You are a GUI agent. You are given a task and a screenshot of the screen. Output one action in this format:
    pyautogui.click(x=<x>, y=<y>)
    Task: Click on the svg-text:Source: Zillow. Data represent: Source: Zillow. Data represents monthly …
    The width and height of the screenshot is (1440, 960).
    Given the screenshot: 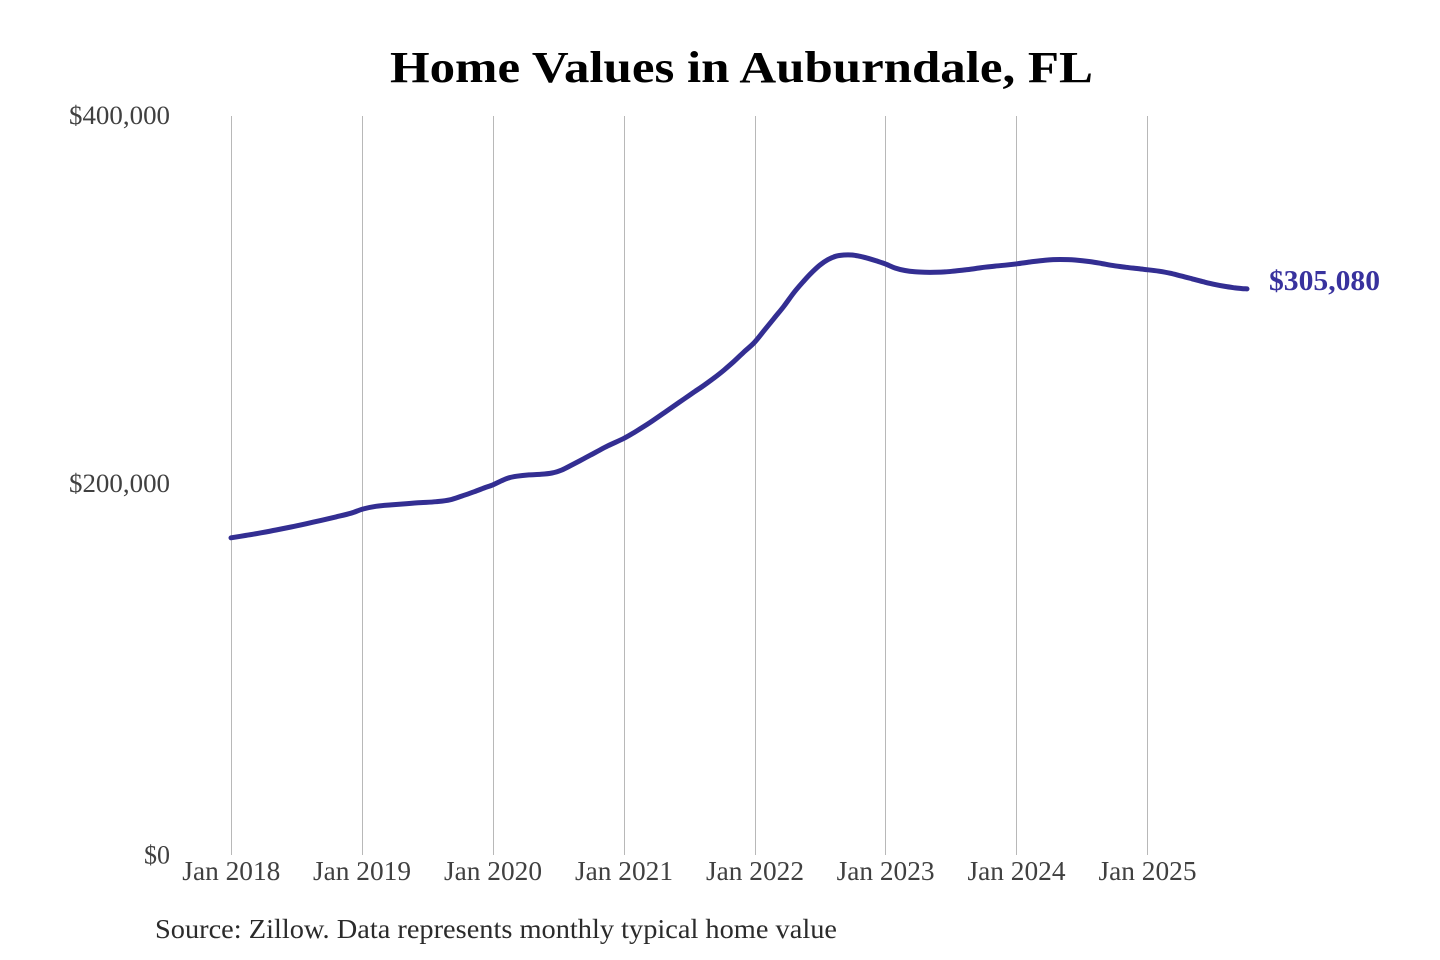 What is the action you would take?
    pyautogui.click(x=496, y=929)
    